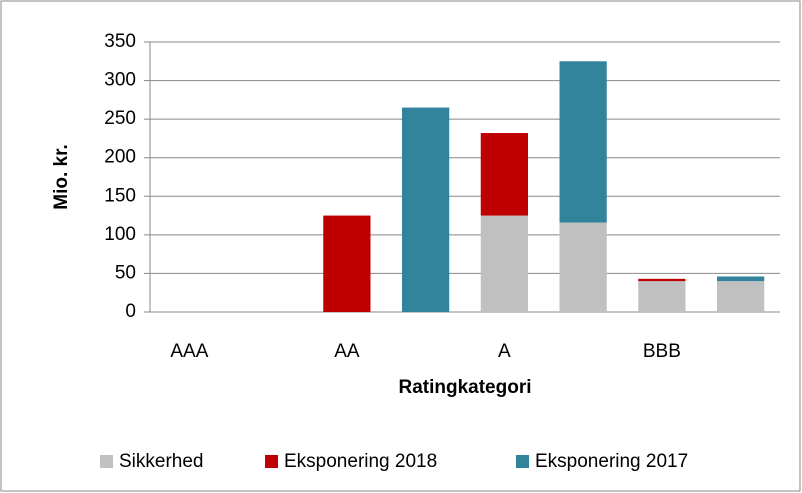 Image resolution: width=802 pixels, height=493 pixels. Describe the element at coordinates (120, 118) in the screenshot. I see `y-tick-label: 250` at that location.